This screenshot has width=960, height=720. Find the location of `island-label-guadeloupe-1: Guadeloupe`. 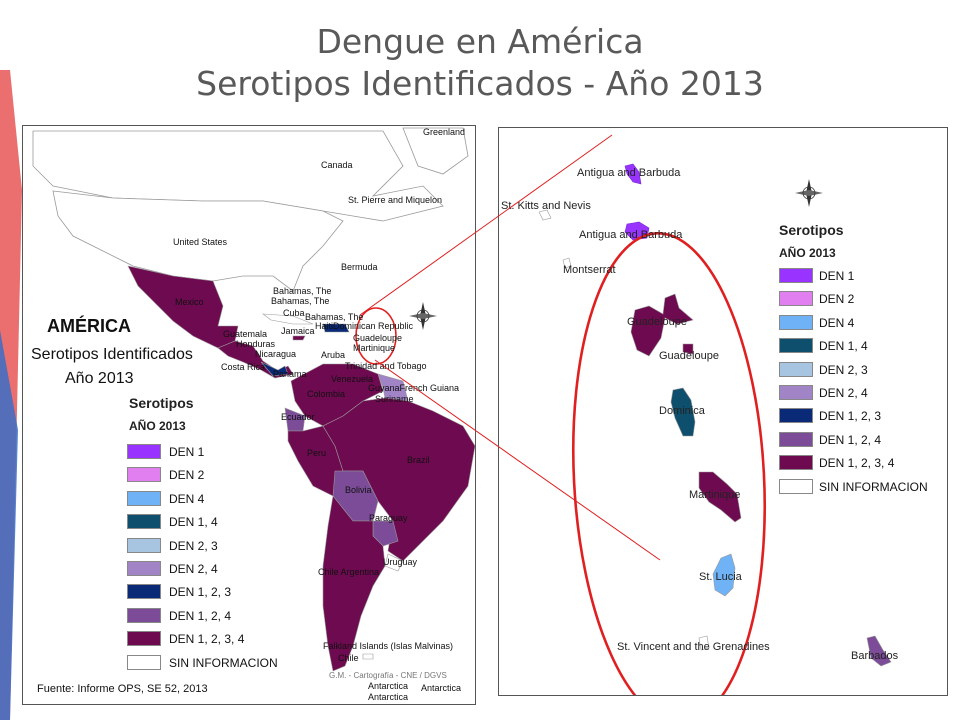

island-label-guadeloupe-1: Guadeloupe is located at coordinates (657, 322).